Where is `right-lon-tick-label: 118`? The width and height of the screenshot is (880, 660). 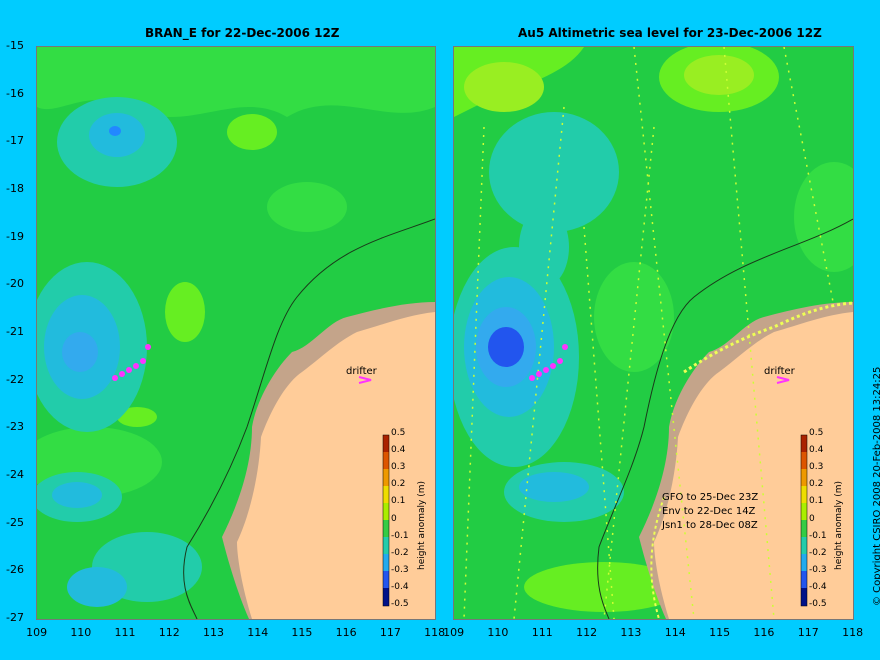 right-lon-tick-label: 118 is located at coordinates (853, 632).